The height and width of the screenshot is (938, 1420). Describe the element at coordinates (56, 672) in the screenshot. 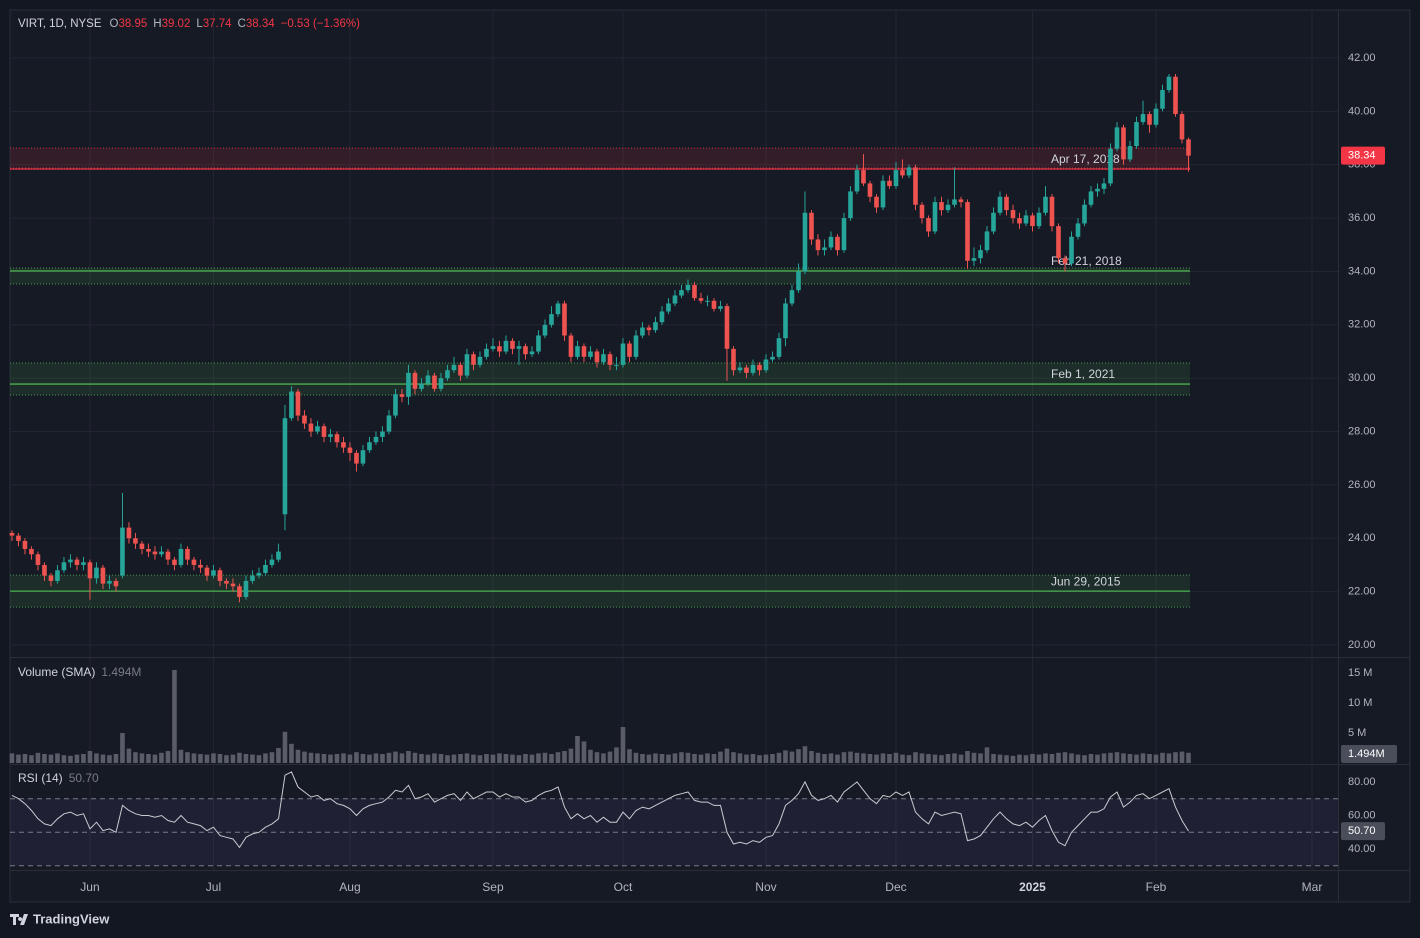

I see `volume-name: Volume (SMA)` at that location.